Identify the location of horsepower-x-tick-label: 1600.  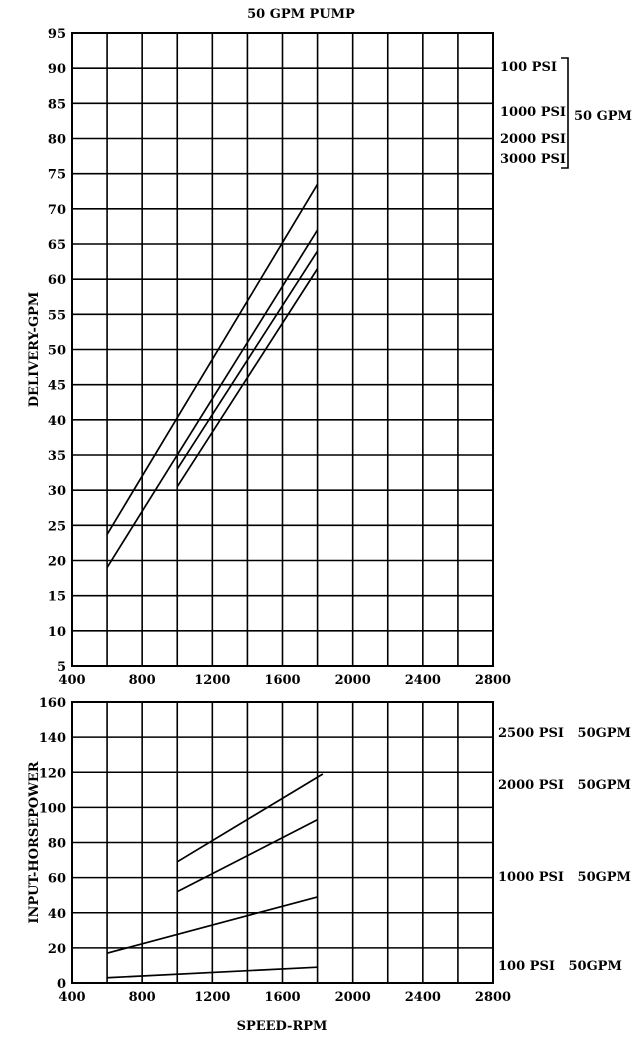
(282, 997).